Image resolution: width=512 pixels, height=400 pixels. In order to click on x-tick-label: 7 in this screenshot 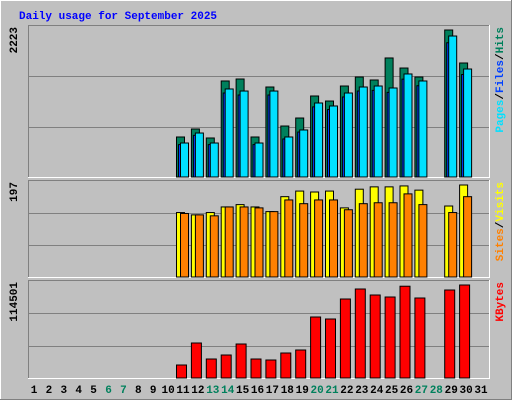, I will do `click(123, 391)`.